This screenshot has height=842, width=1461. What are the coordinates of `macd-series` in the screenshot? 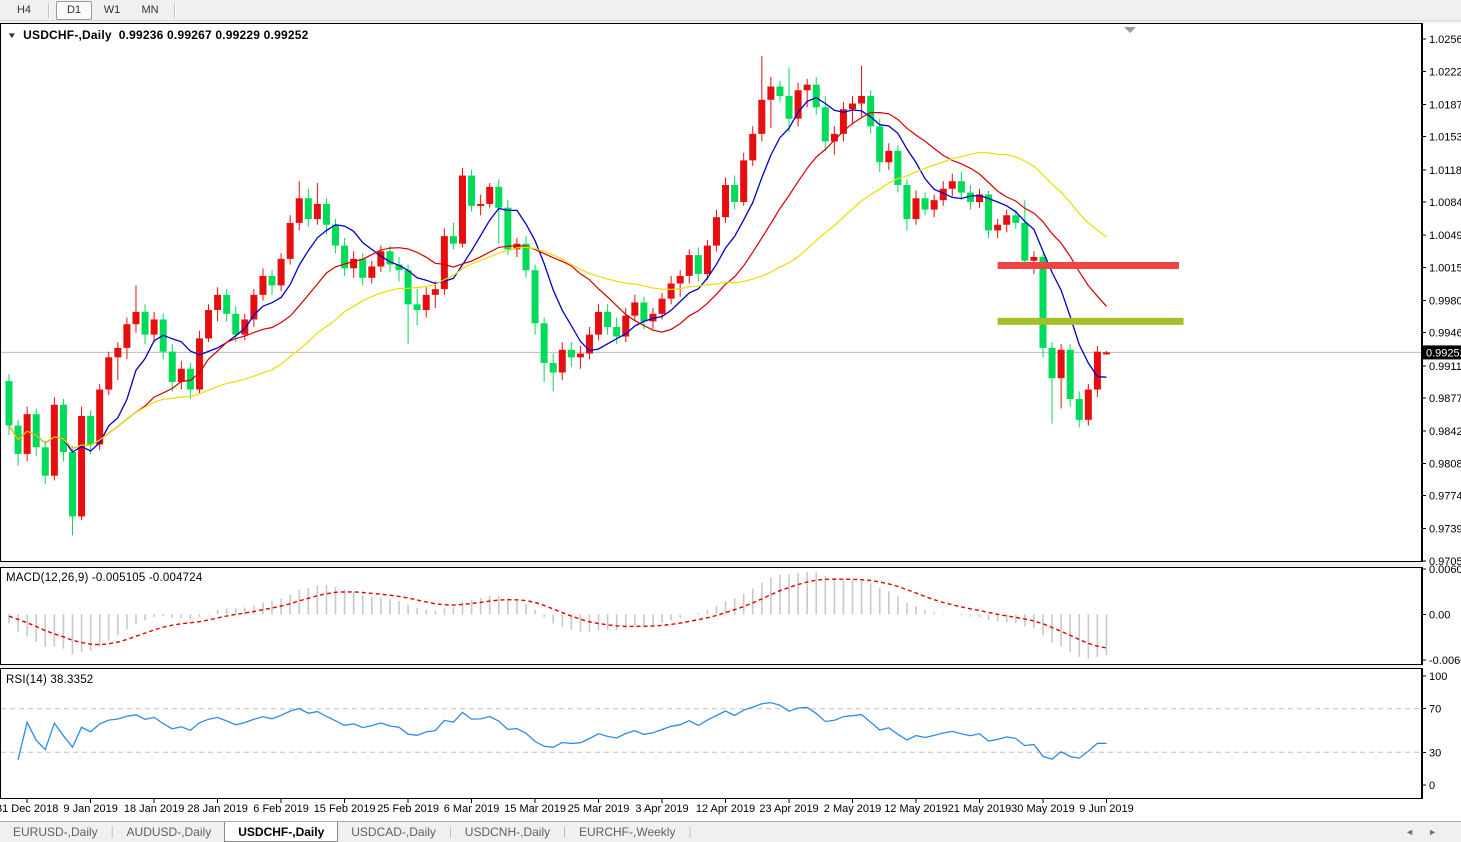 It's located at (558, 615).